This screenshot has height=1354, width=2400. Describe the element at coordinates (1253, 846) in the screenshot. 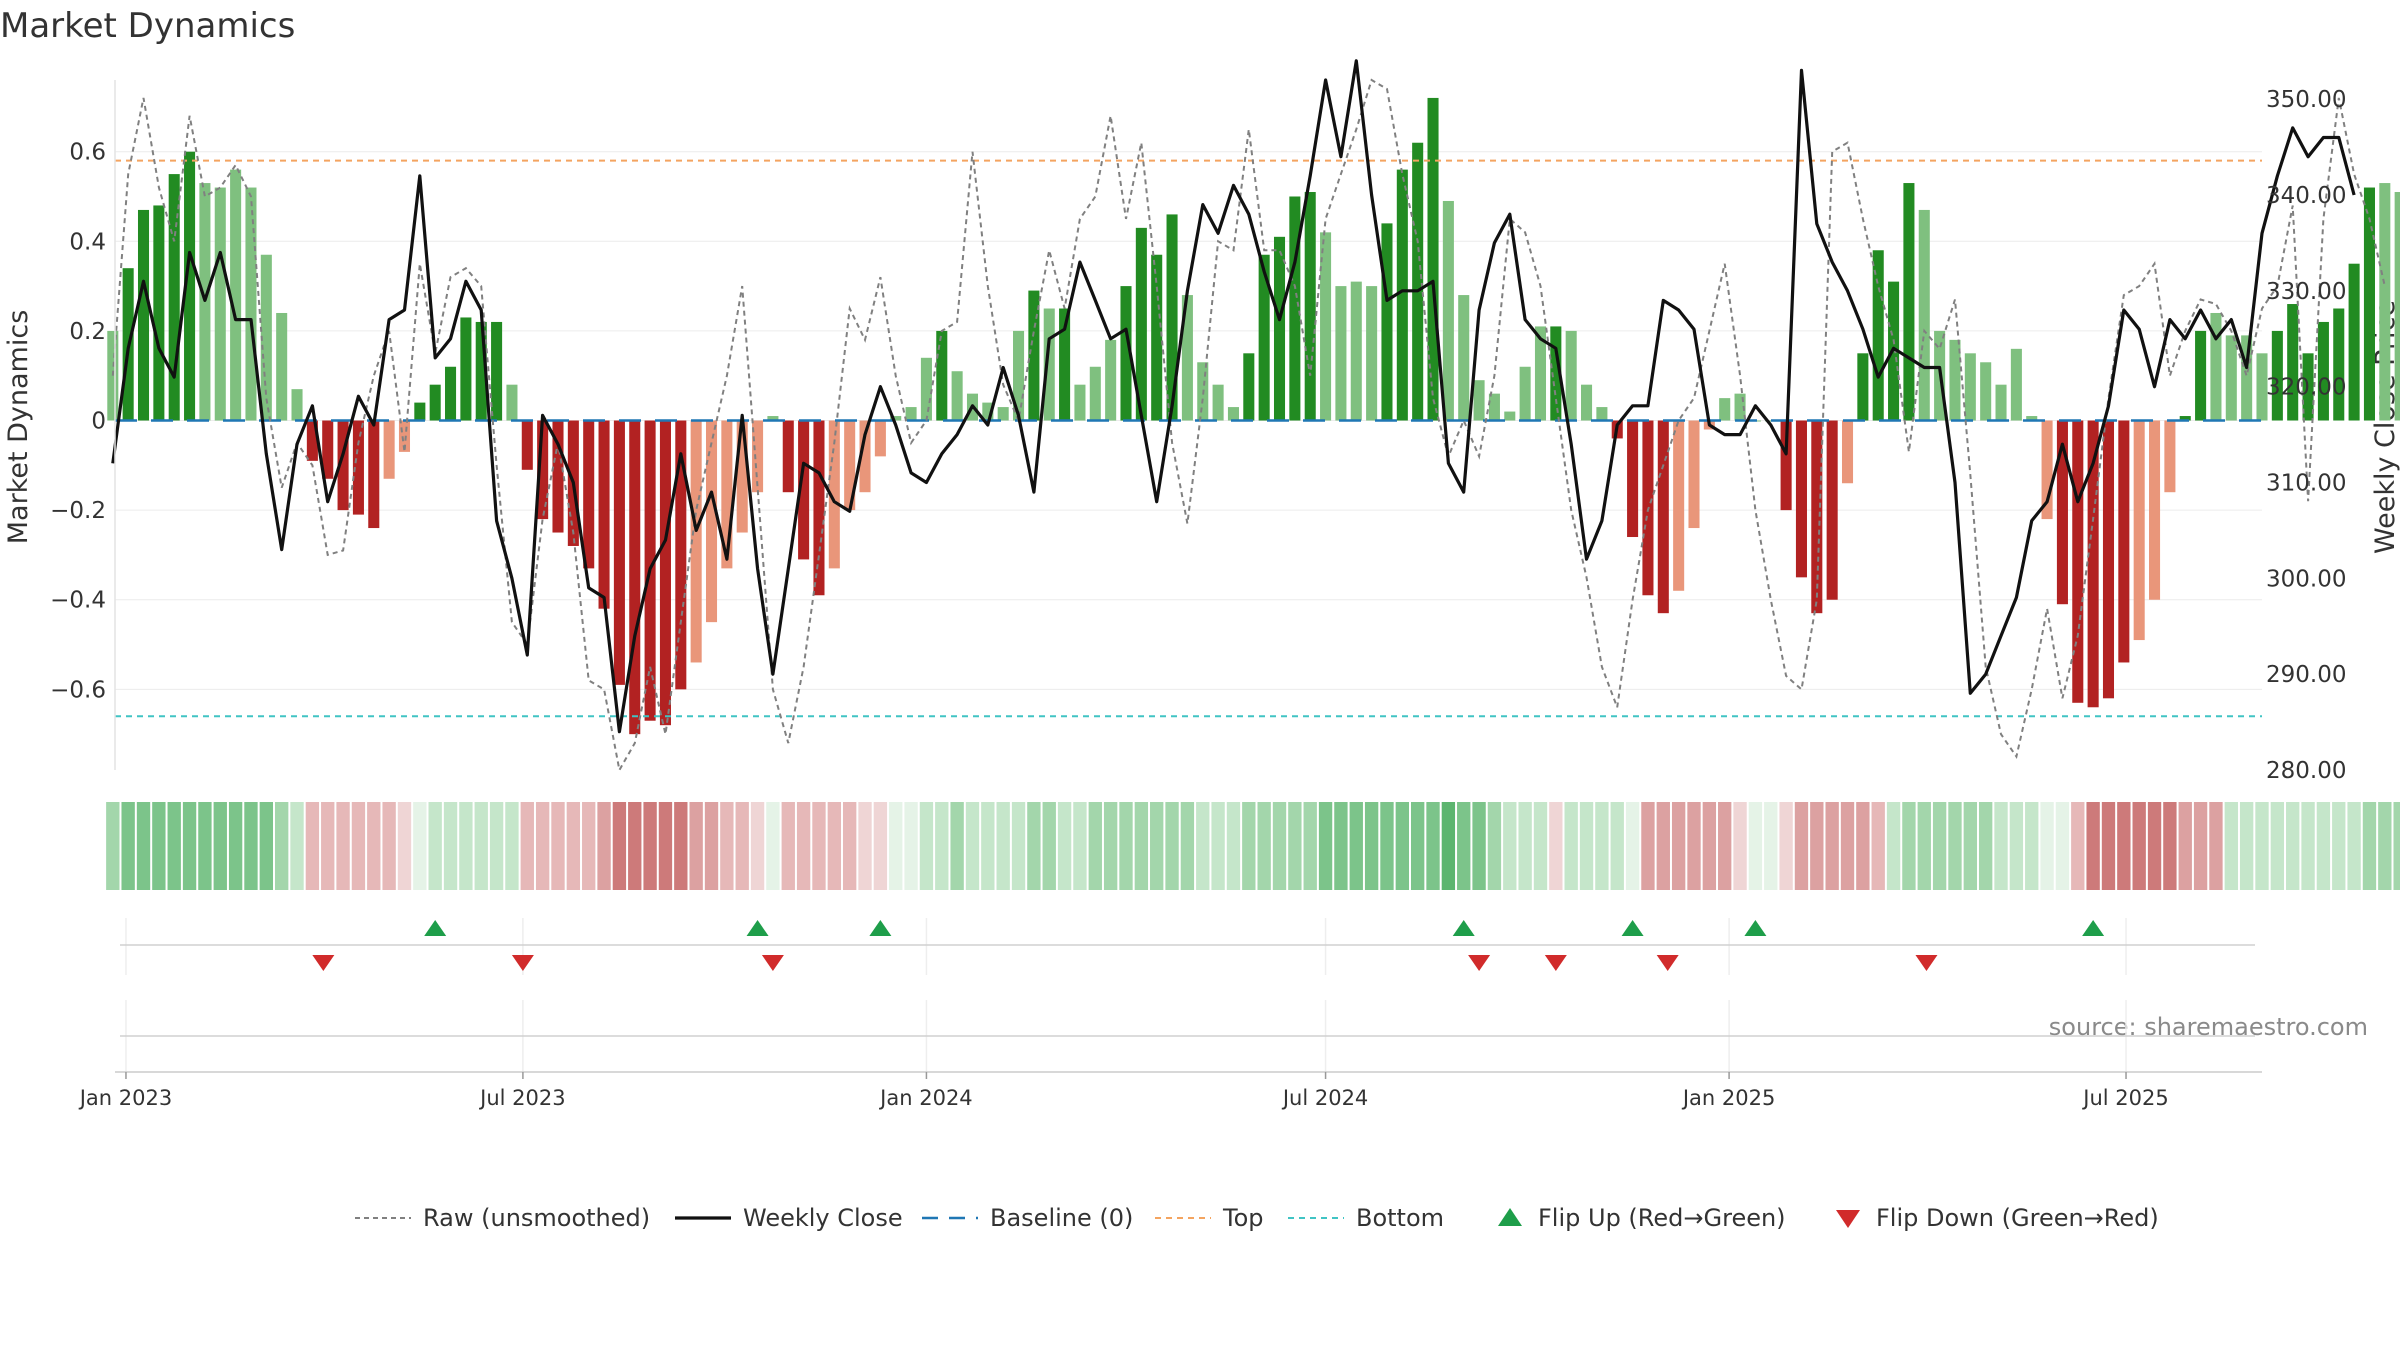

I see `strength-band-strip` at that location.